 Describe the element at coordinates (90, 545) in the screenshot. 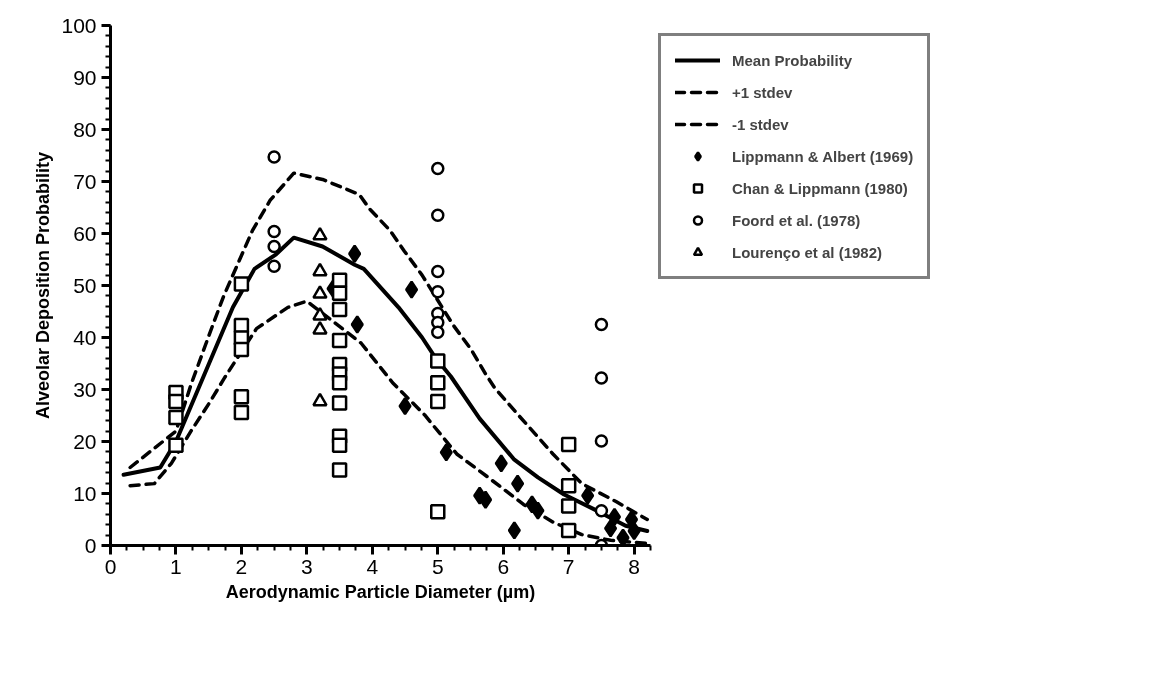

I see `y-tick-label: 0` at that location.